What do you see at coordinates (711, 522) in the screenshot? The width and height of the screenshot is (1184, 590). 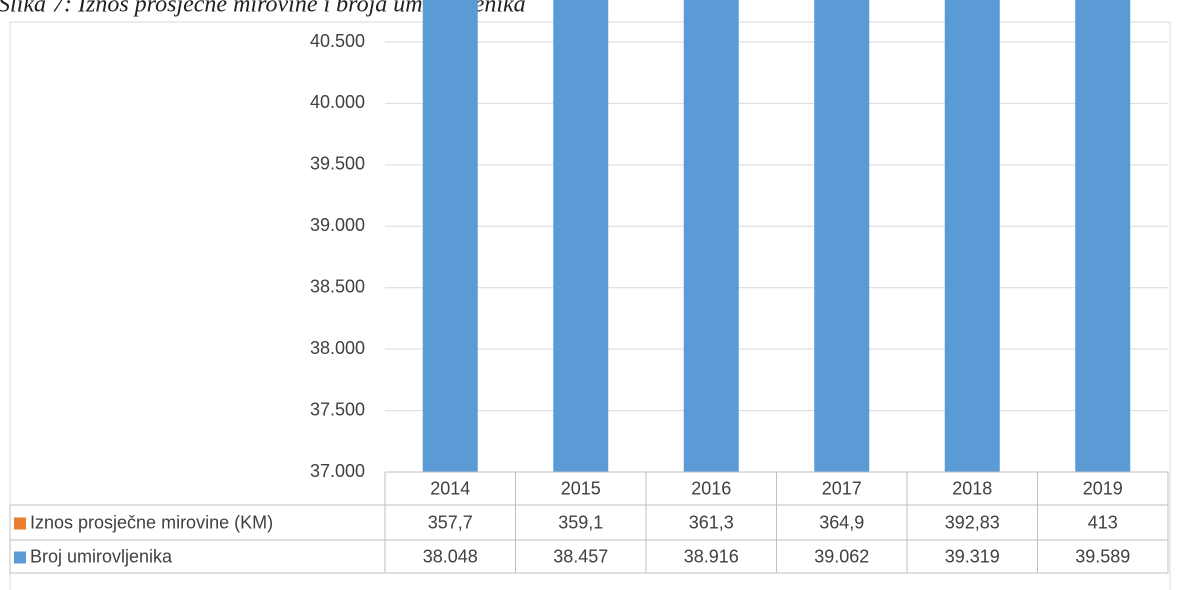 I see `table-cell: 361,3` at bounding box center [711, 522].